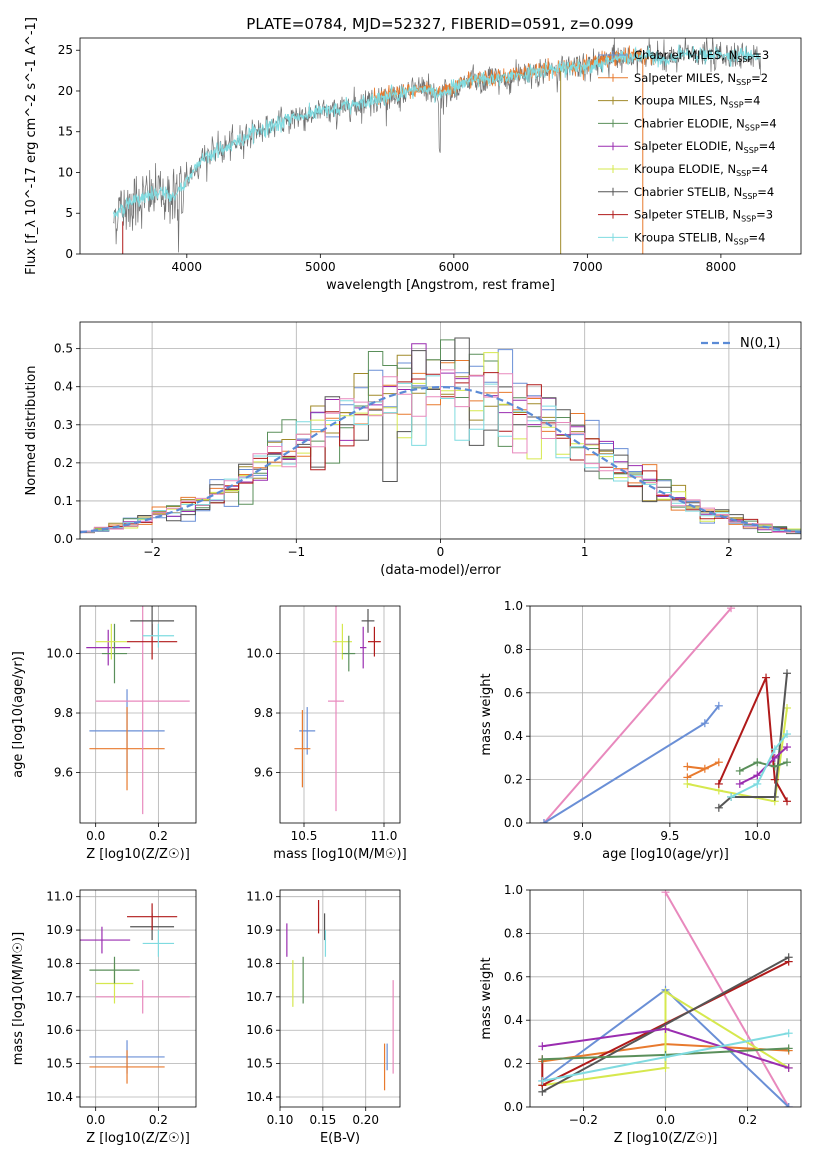 The image size is (819, 1170). I want to click on x-axis-label: E(B-V), so click(340, 1138).